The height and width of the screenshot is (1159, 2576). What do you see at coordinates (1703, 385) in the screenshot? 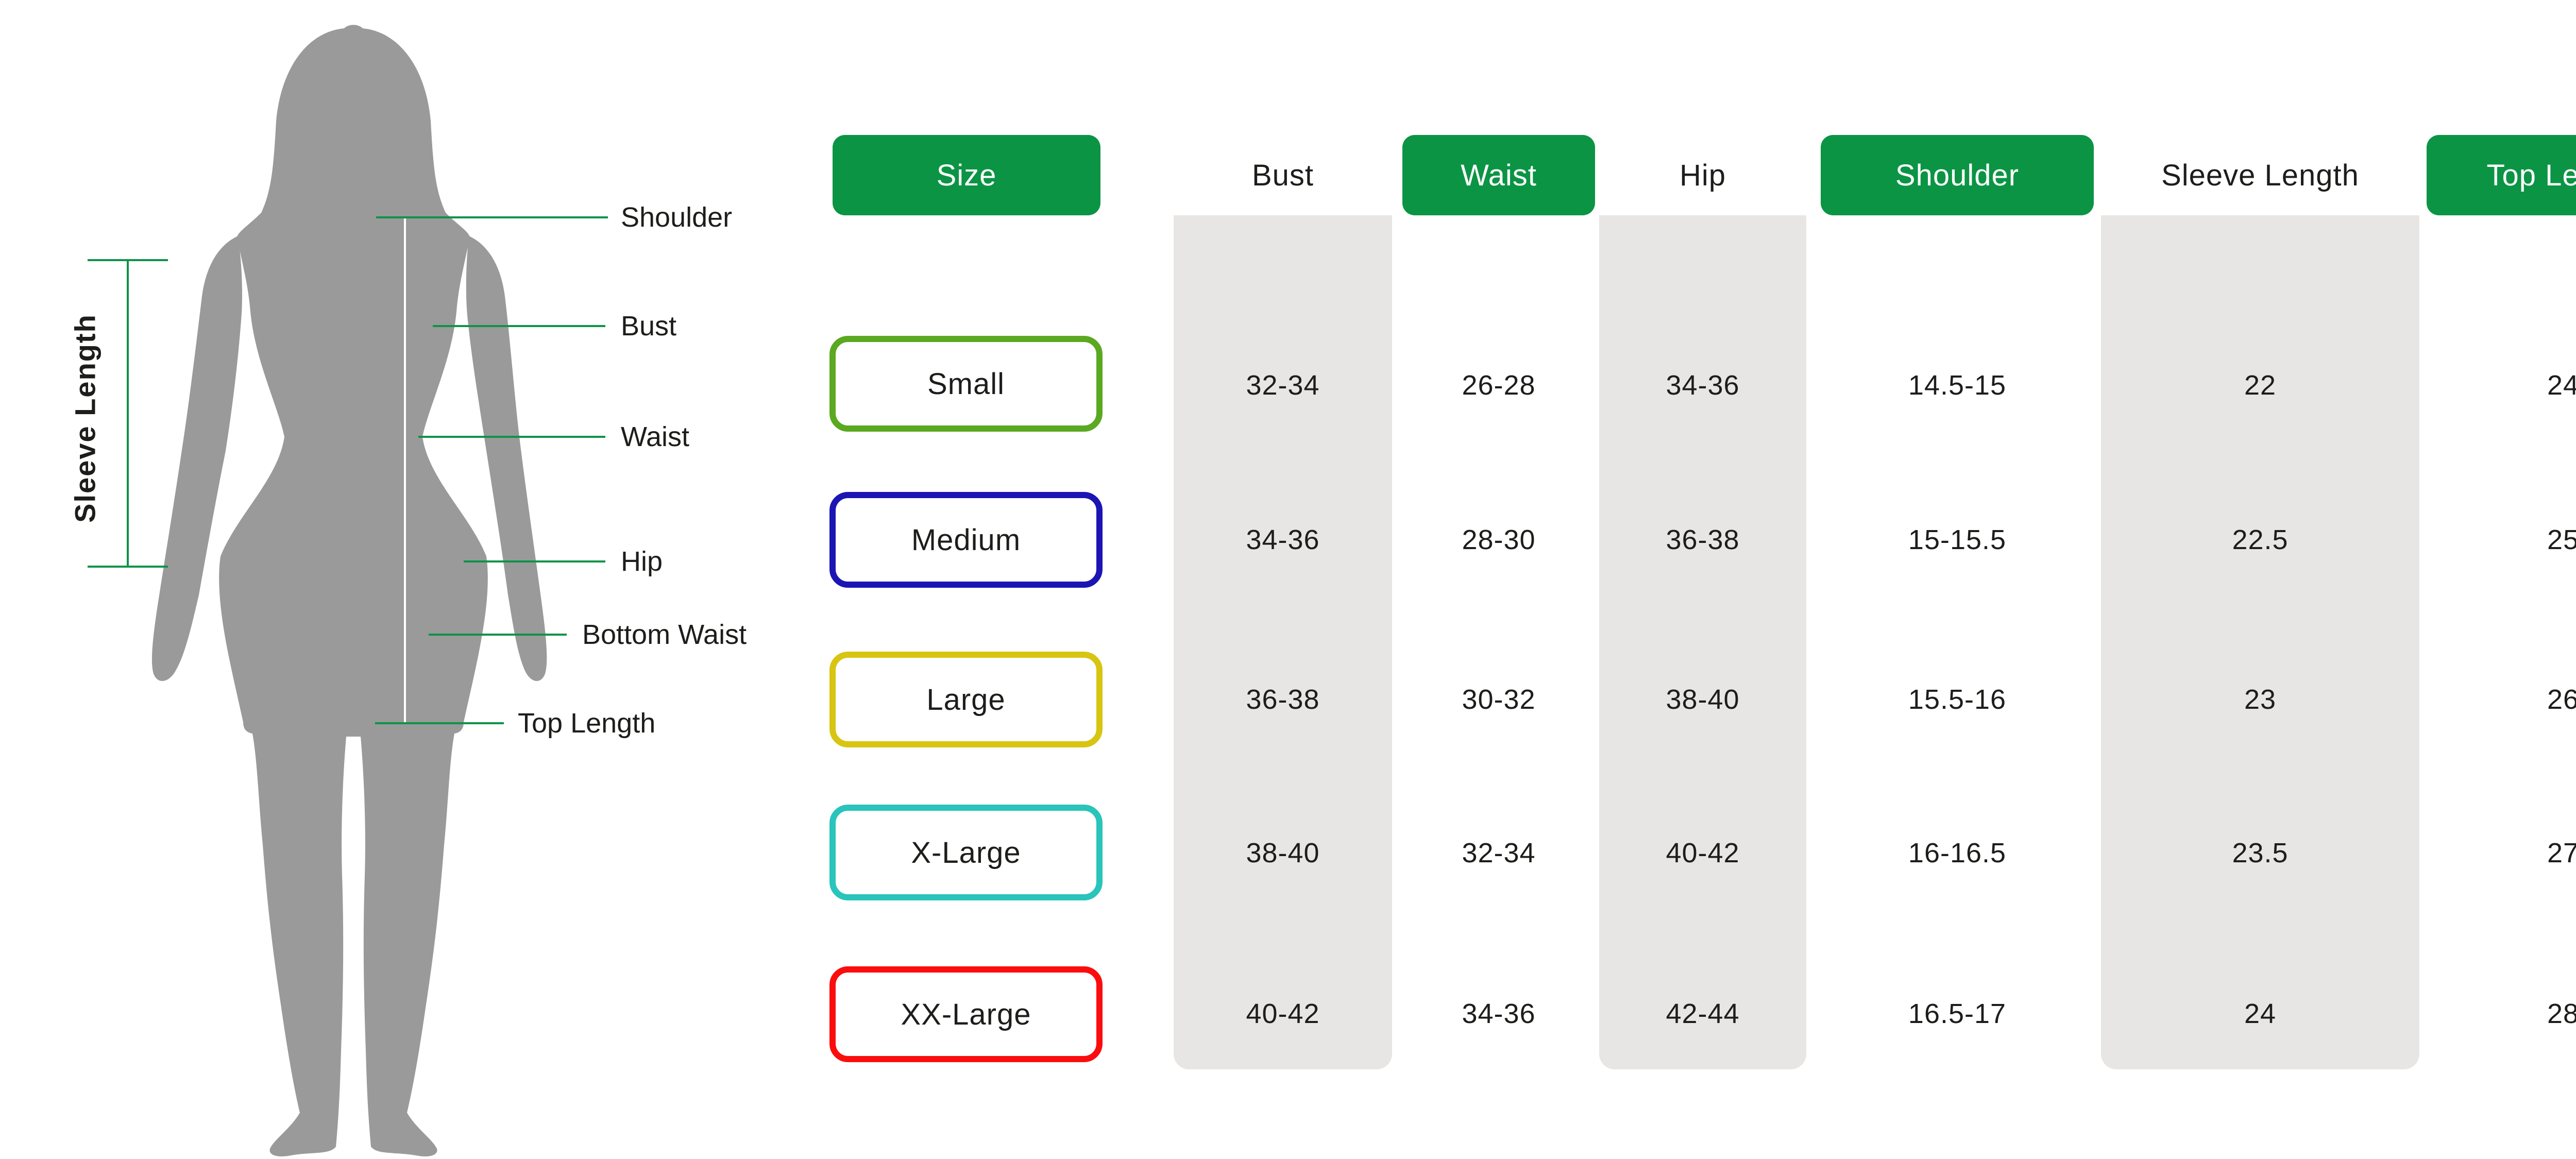
I see `cell-small-hip: 34-36` at bounding box center [1703, 385].